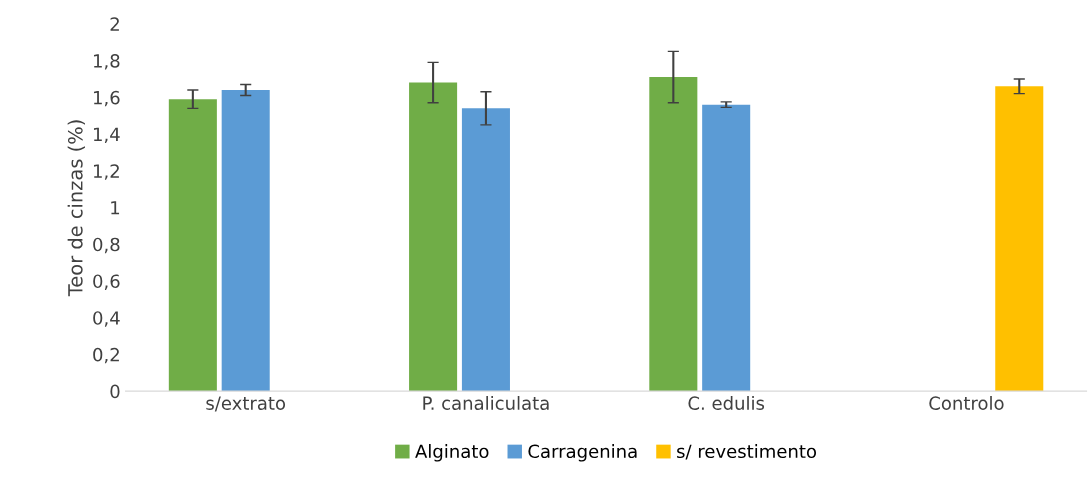 Image resolution: width=1092 pixels, height=477 pixels. What do you see at coordinates (106, 62) in the screenshot?
I see `y-tick-label: 1,8` at bounding box center [106, 62].